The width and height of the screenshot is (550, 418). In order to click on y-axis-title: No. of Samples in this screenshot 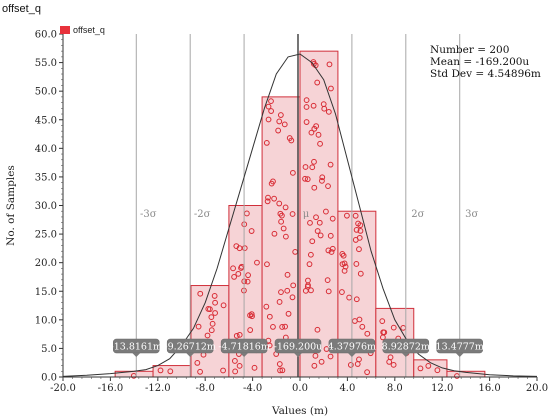, I will do `click(11, 205)`.